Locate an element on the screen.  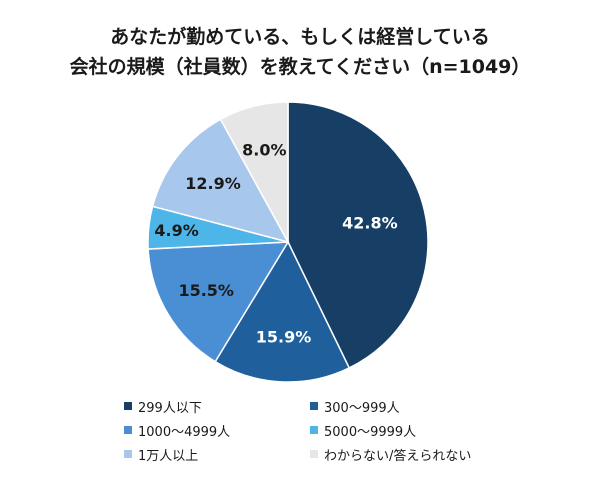
slice-value-label: 15.5% is located at coordinates (206, 290).